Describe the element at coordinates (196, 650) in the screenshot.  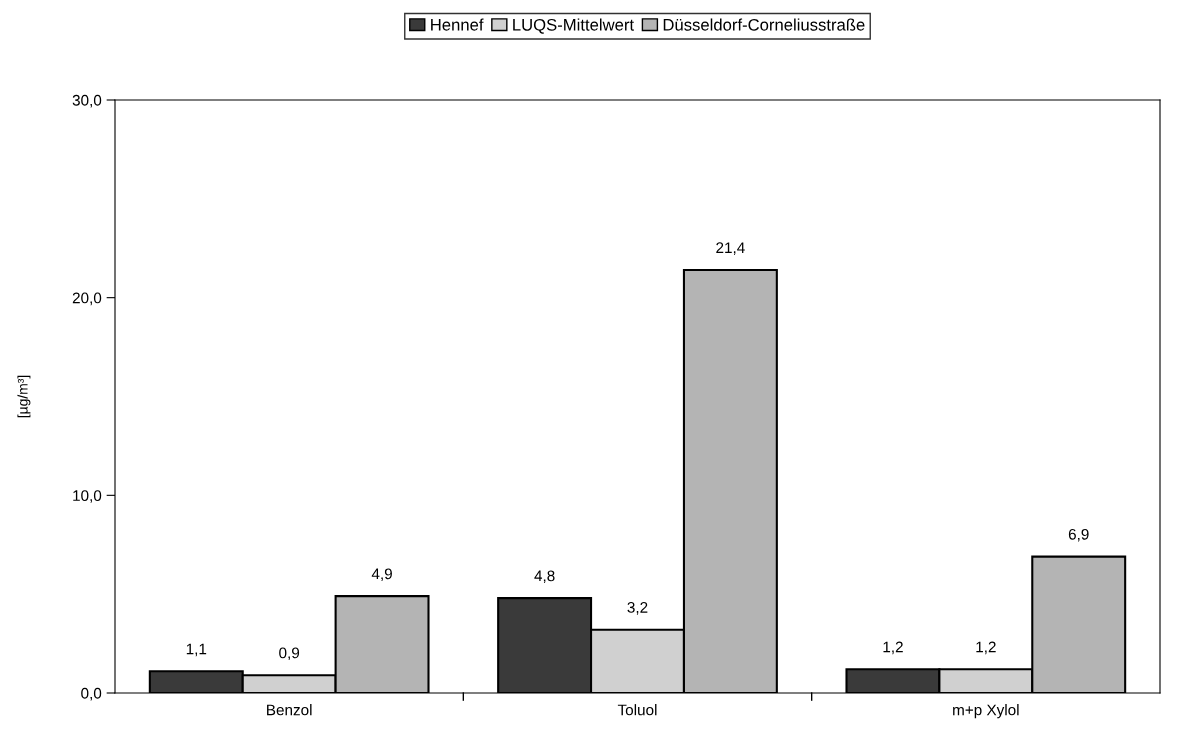
I see `data-label: 1,1` at that location.